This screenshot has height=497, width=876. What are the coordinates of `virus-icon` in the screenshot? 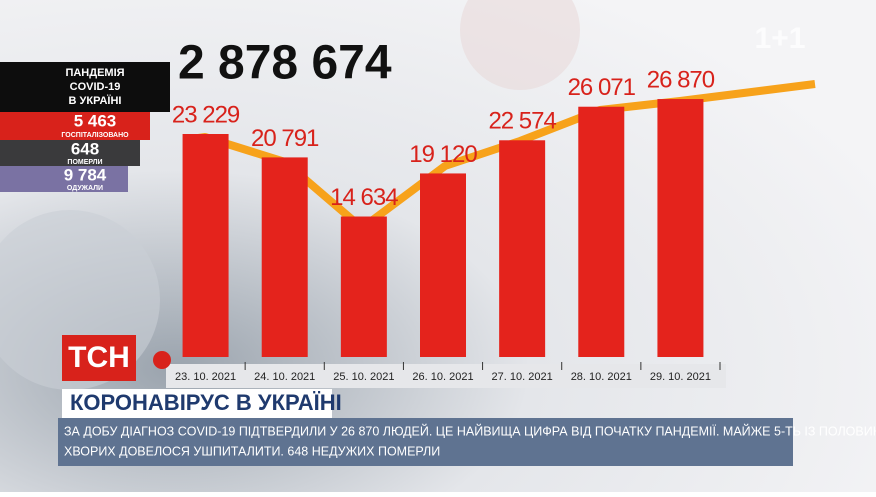 It's located at (162, 360).